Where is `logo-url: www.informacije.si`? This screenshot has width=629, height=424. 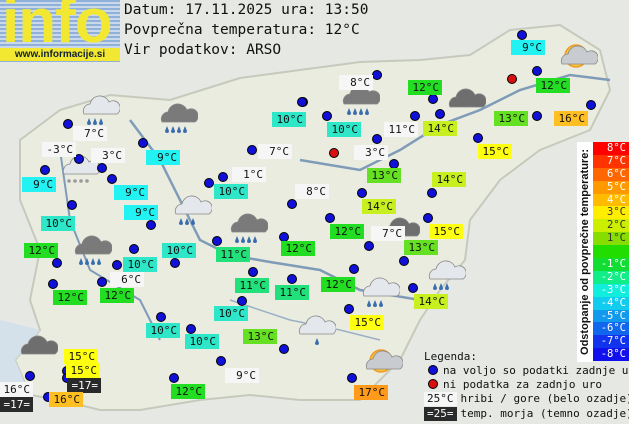 logo-url: www.informacije.si is located at coordinates (60, 54).